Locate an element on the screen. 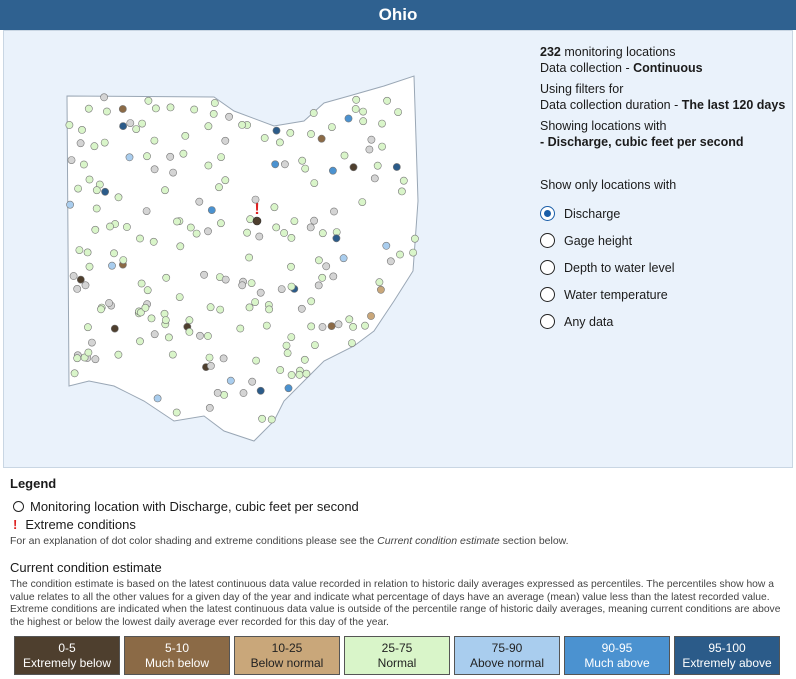 This screenshot has height=679, width=796. filter-option: Gage height is located at coordinates (608, 240).